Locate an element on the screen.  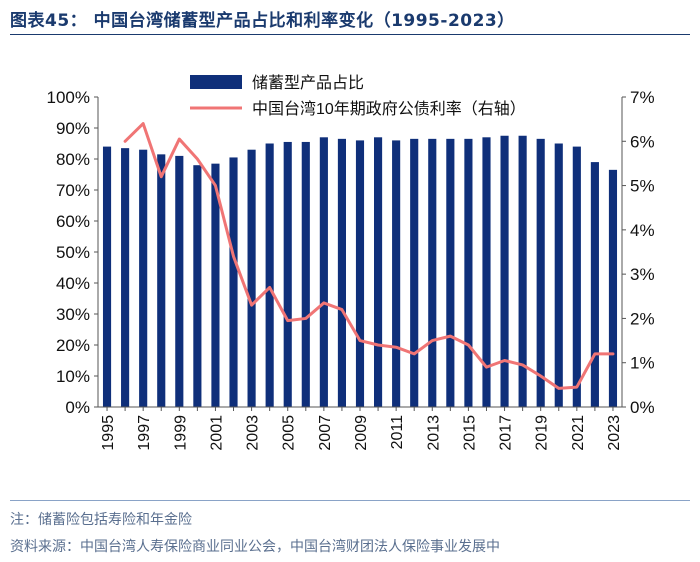
bar-2019 is located at coordinates (540, 272).